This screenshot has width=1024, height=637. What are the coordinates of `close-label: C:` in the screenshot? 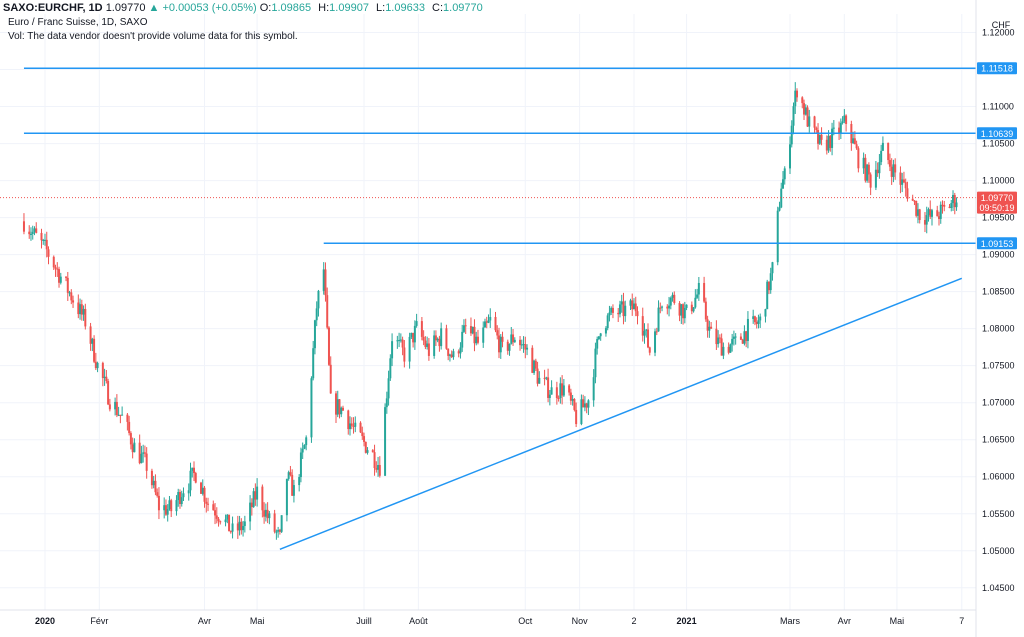 It's located at (438, 8).